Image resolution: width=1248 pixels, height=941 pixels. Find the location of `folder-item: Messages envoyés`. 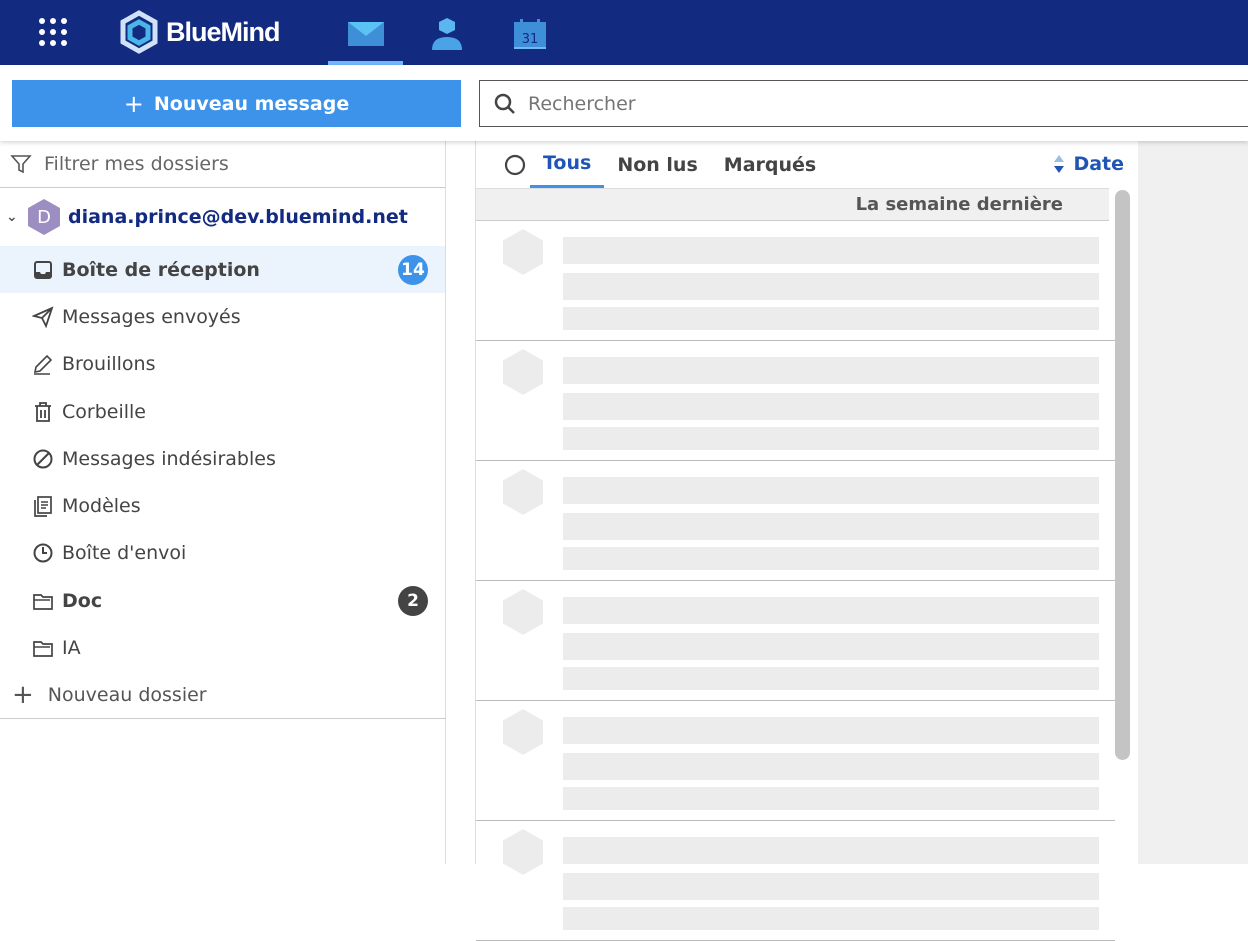

folder-item: Messages envoyés is located at coordinates (222, 316).